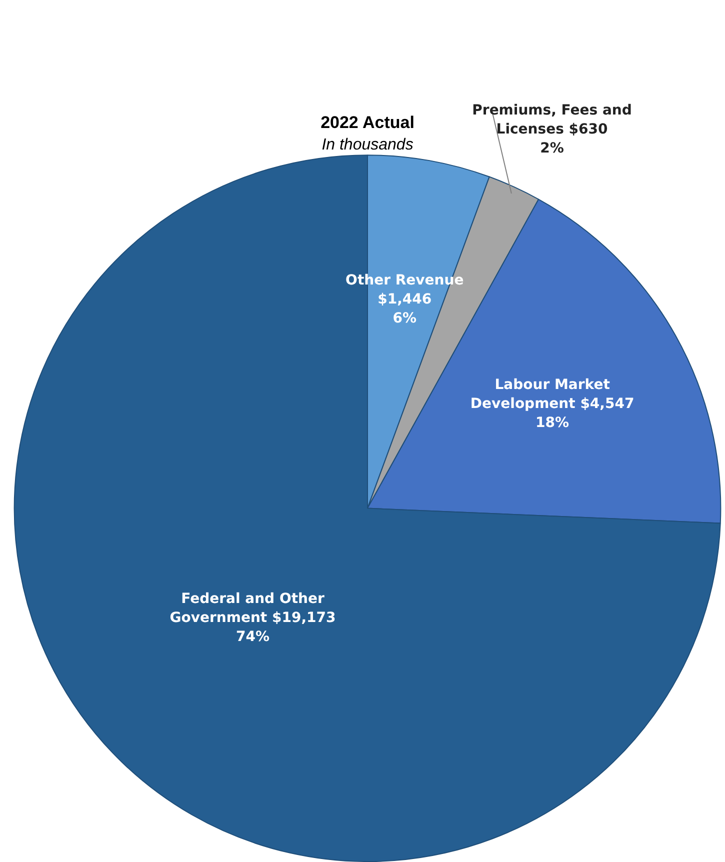 Image resolution: width=725 pixels, height=862 pixels. I want to click on slice-label: Labour Market Development $4,547 18%, so click(552, 404).